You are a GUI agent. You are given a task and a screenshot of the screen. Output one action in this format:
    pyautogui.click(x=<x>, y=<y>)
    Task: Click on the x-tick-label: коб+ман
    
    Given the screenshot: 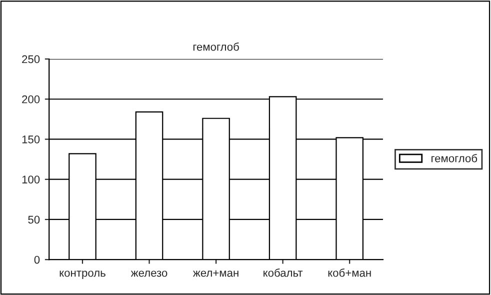 What is the action you would take?
    pyautogui.click(x=349, y=272)
    